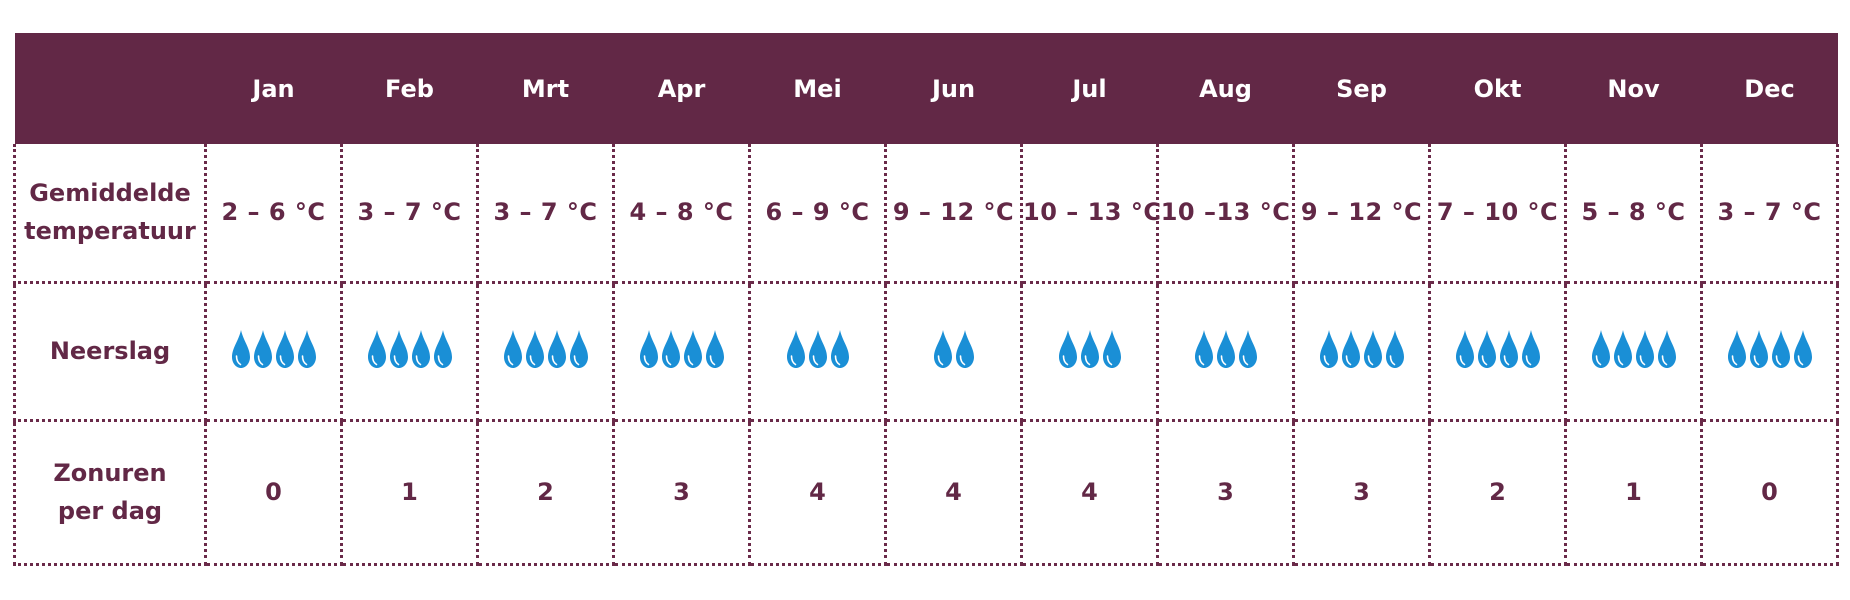  I want to click on temperature-label-line1: Gemiddelde, so click(110, 193).